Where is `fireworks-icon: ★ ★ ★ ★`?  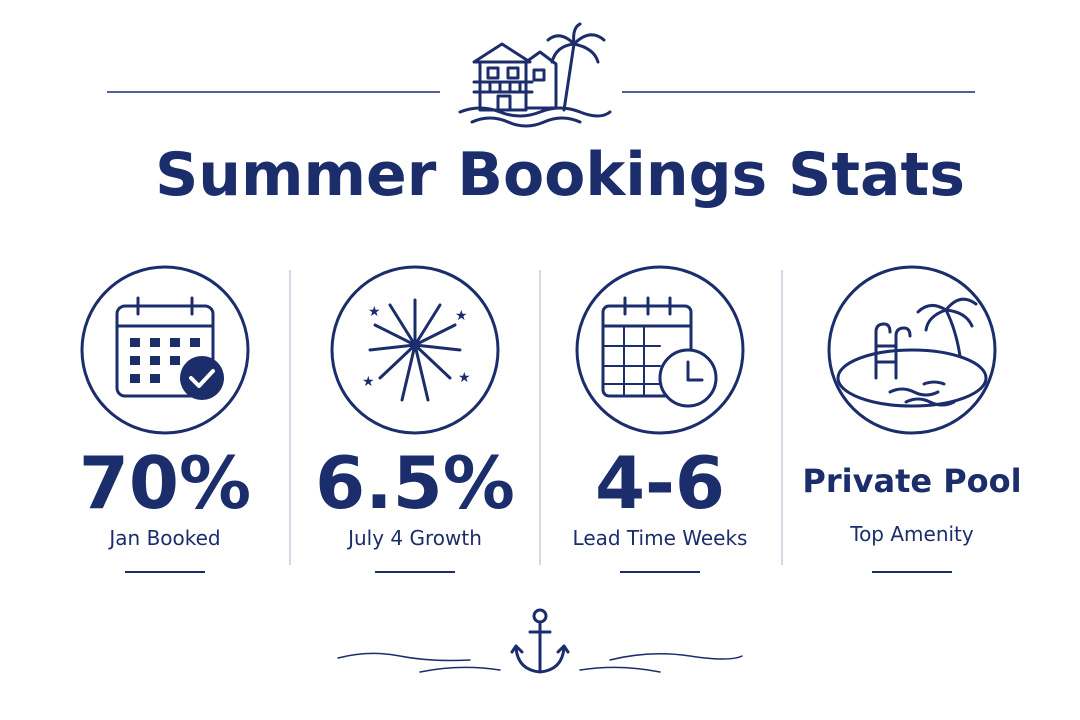 fireworks-icon: ★ ★ ★ ★ is located at coordinates (415, 350).